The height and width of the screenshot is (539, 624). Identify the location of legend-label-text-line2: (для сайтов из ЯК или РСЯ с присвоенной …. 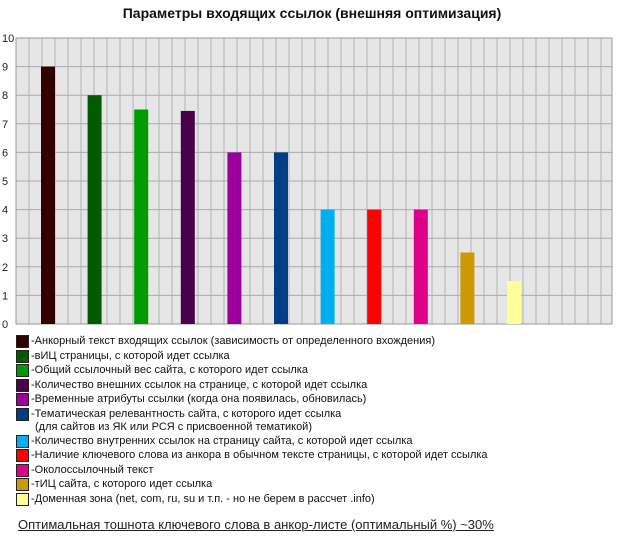
(173, 426).